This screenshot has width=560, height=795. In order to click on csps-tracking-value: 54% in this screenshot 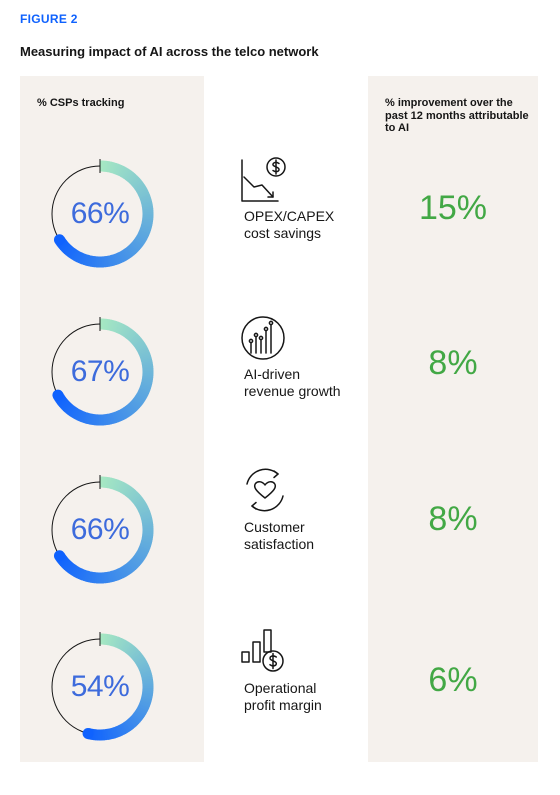, I will do `click(100, 686)`.